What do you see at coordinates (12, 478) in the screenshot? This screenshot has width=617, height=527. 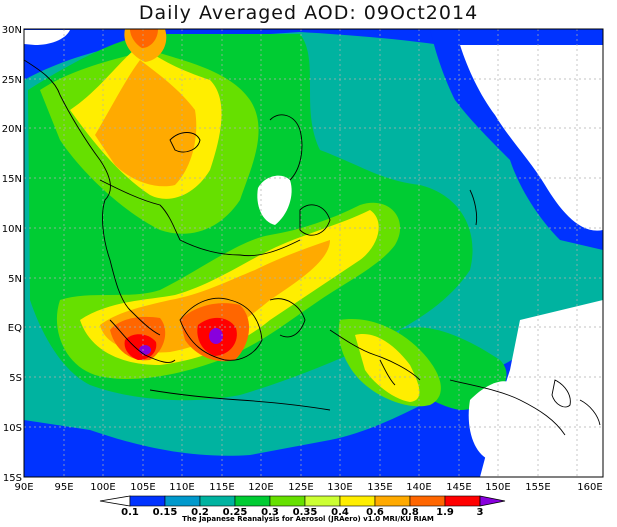 I see `lat-label: 15S` at bounding box center [12, 478].